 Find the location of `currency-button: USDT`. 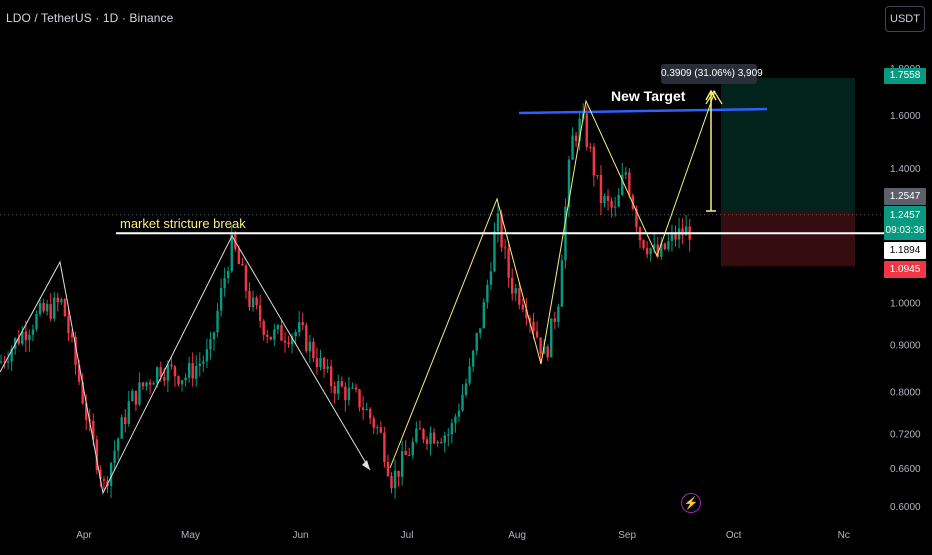

currency-button: USDT is located at coordinates (905, 19).